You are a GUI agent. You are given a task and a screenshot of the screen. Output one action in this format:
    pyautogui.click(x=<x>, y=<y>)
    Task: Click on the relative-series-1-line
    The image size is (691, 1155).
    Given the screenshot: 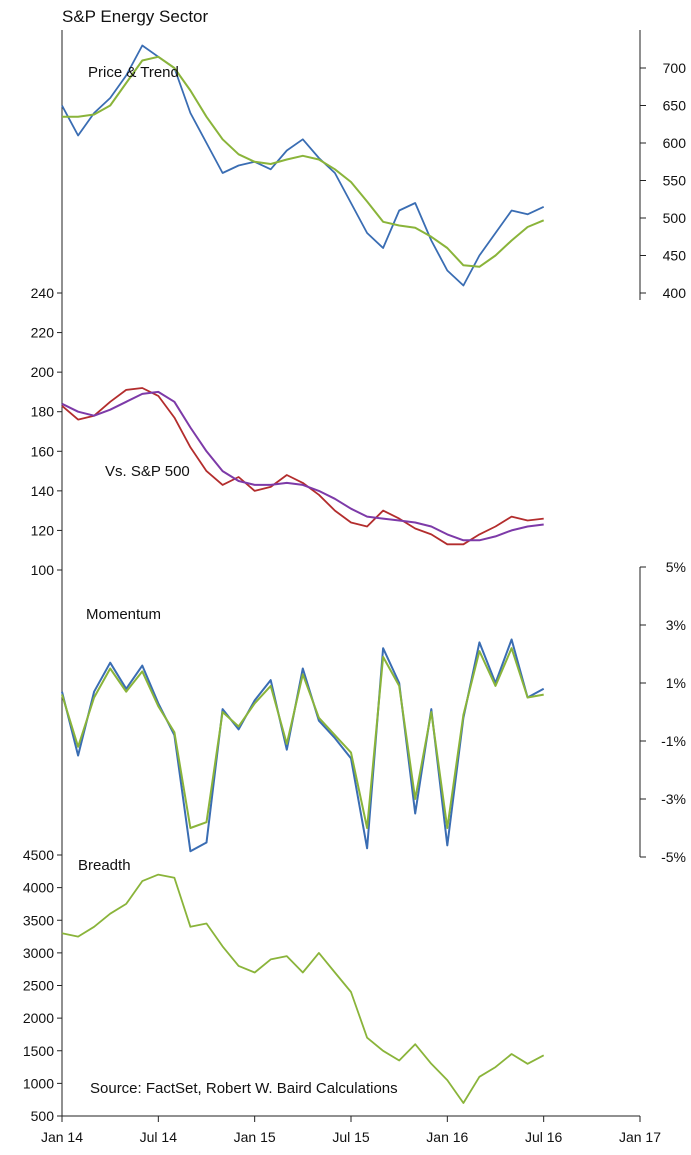 What is the action you would take?
    pyautogui.click(x=302, y=466)
    